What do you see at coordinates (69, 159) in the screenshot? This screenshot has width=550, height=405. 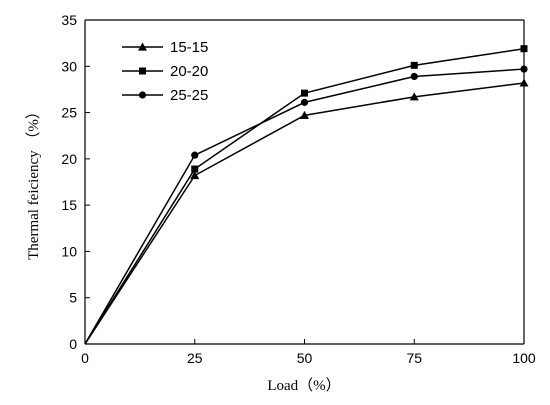 I see `y-tick-label: 20` at bounding box center [69, 159].